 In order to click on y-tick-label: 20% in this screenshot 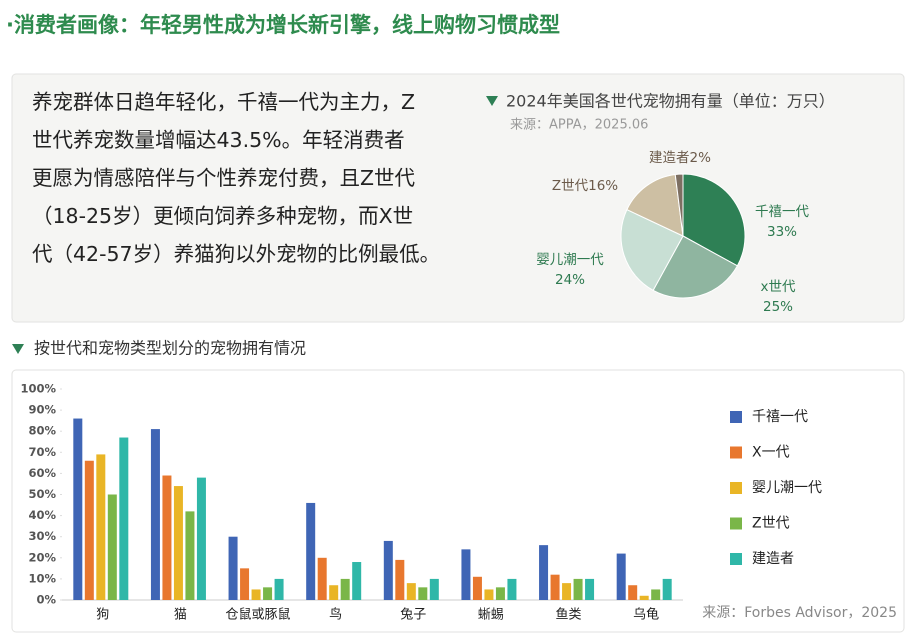, I will do `click(42, 557)`.